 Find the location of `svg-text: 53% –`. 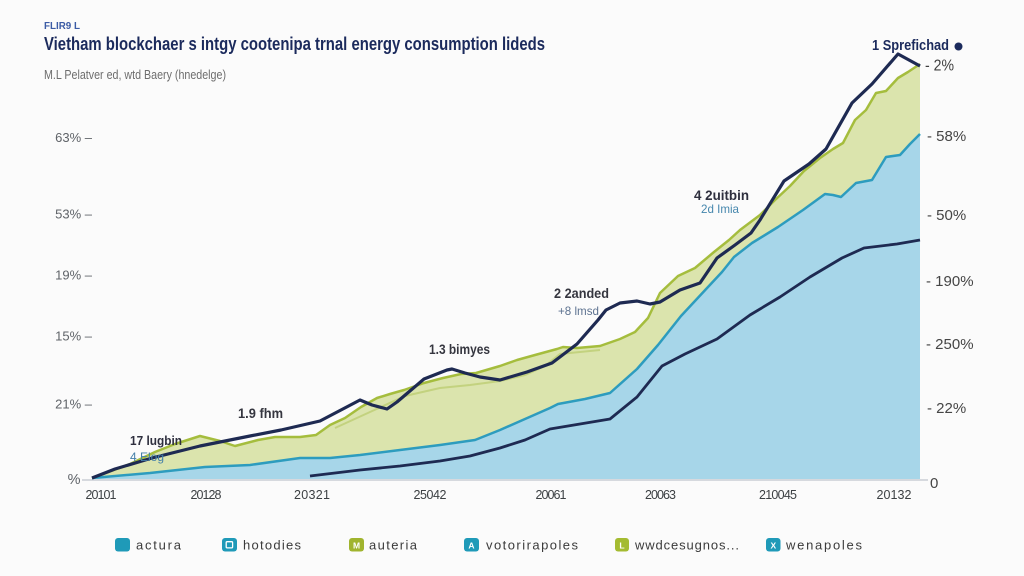

svg-text: 53% – is located at coordinates (74, 214).